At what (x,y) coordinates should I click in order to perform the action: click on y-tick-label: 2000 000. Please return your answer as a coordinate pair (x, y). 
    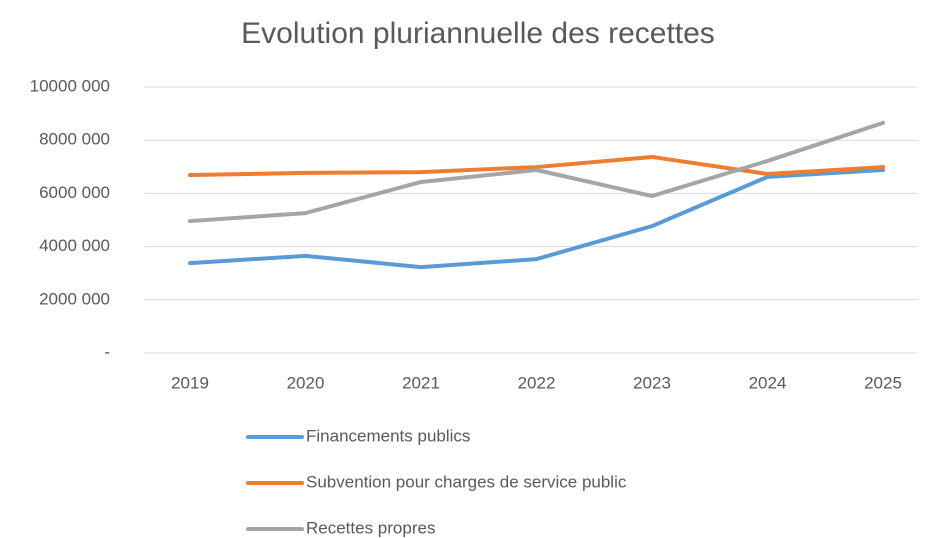
    Looking at the image, I should click on (74, 298).